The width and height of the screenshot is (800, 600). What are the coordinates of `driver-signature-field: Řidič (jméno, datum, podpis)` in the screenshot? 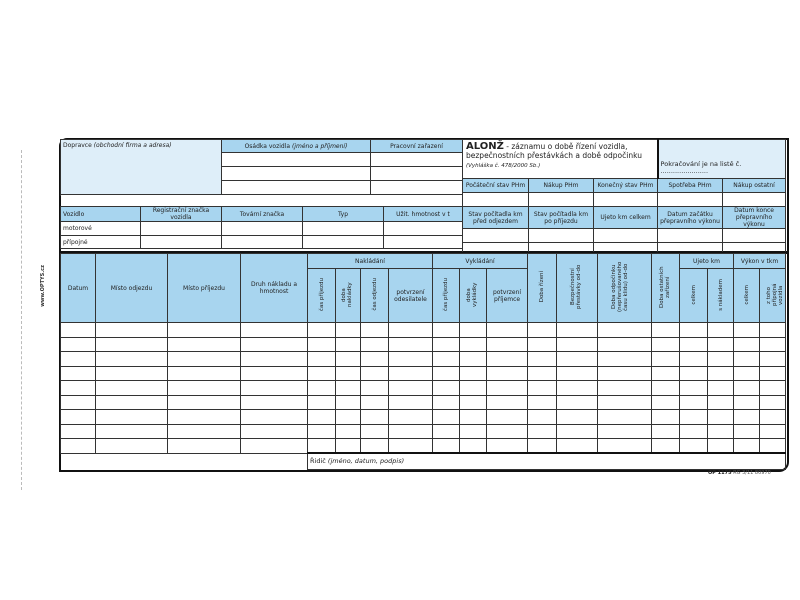 It's located at (546, 461).